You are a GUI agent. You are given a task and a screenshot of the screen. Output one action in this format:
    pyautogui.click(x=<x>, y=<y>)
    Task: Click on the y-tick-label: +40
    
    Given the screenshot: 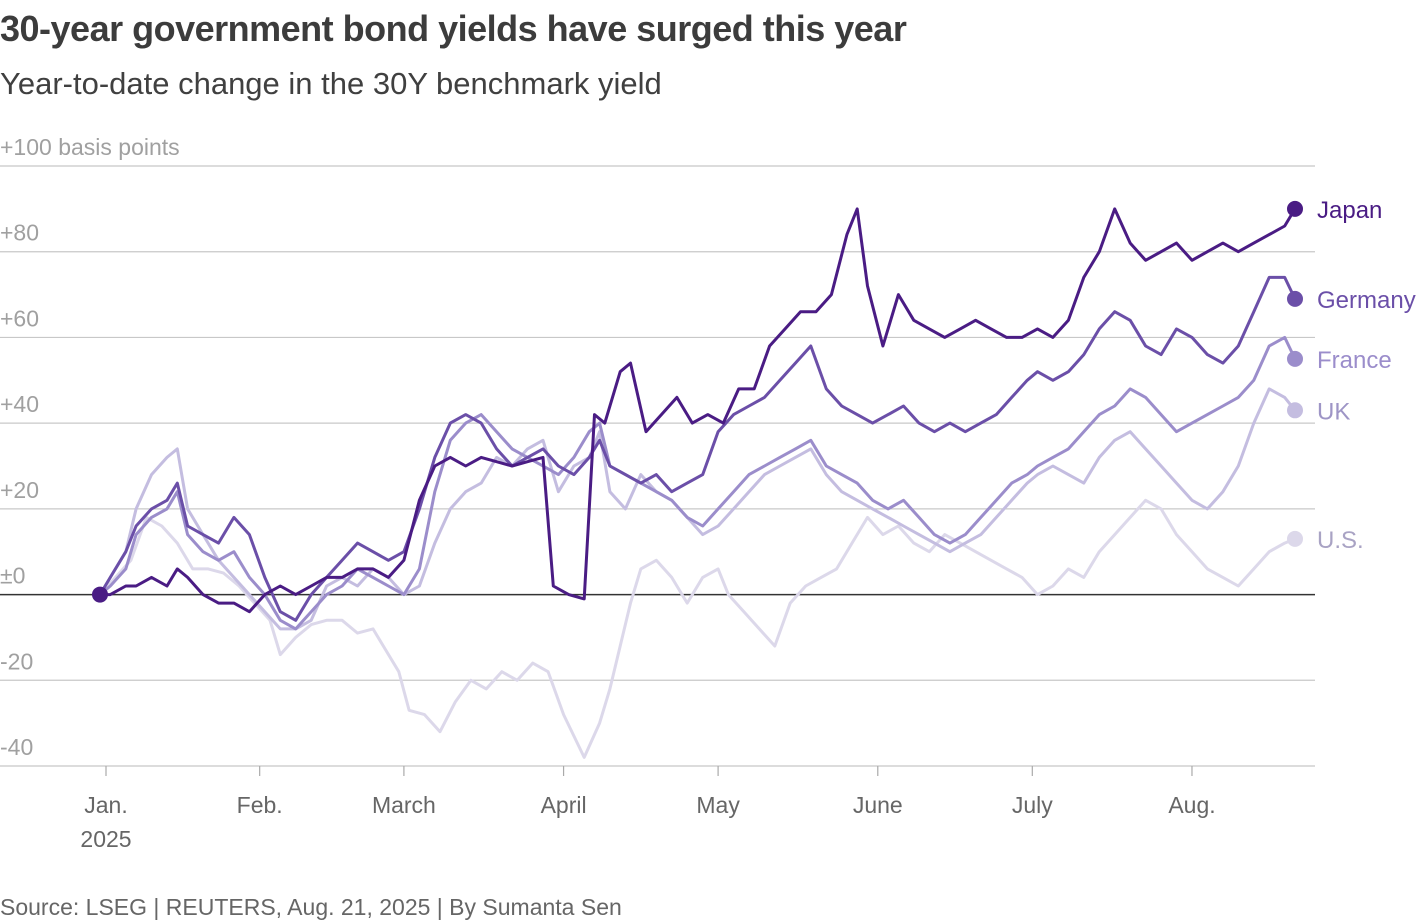 What is the action you would take?
    pyautogui.click(x=19, y=404)
    